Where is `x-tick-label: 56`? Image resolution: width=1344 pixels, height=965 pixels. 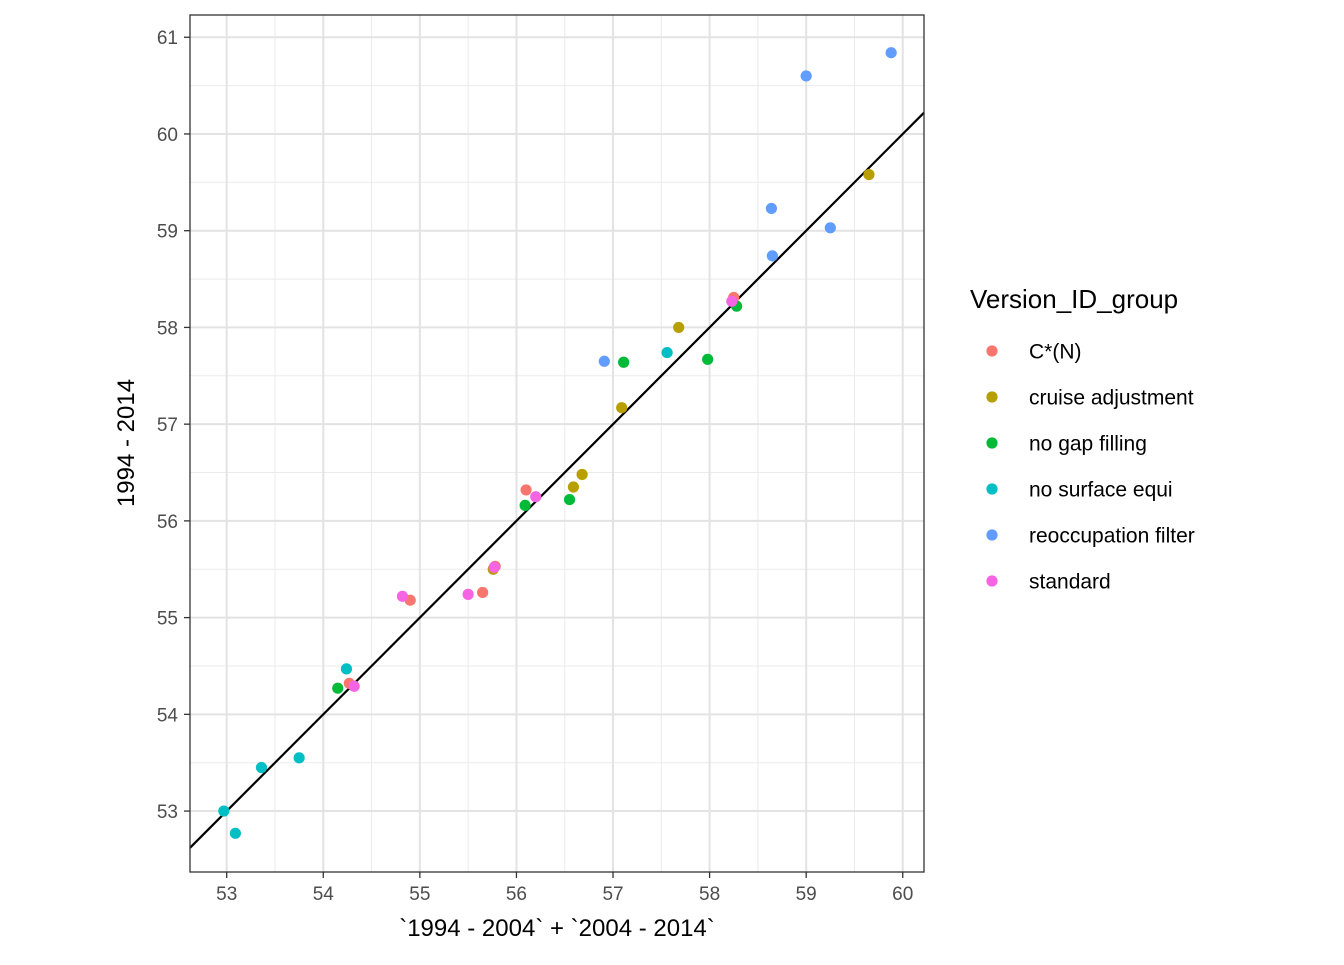
x-tick-label: 56 is located at coordinates (516, 894).